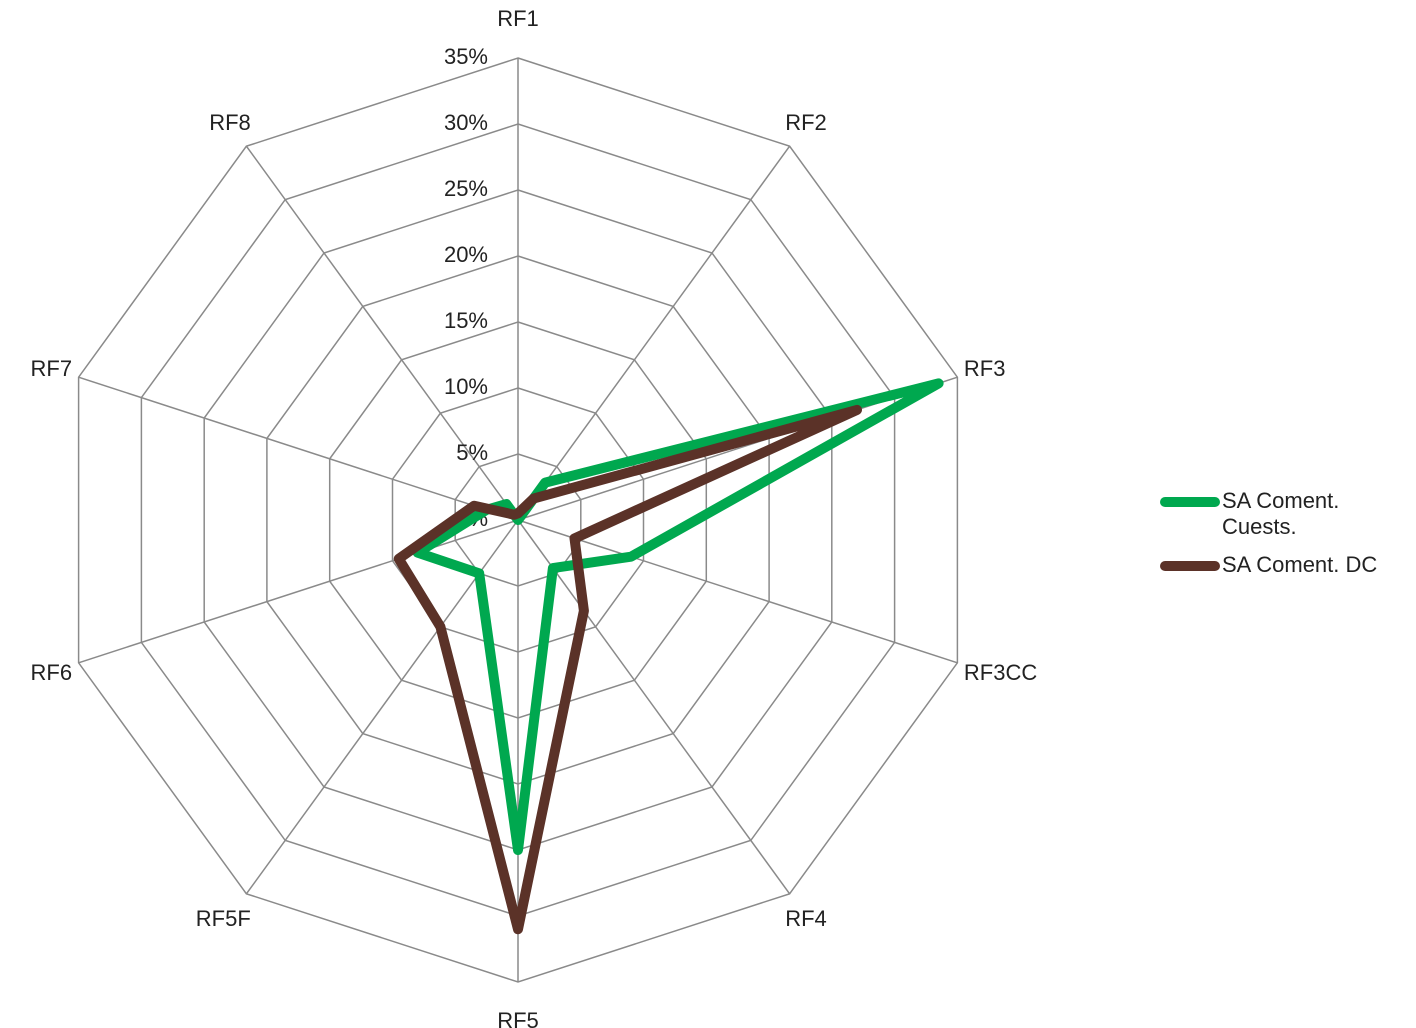 This screenshot has width=1416, height=1028. What do you see at coordinates (382, 333) in the screenshot?
I see `spoke-rf8` at bounding box center [382, 333].